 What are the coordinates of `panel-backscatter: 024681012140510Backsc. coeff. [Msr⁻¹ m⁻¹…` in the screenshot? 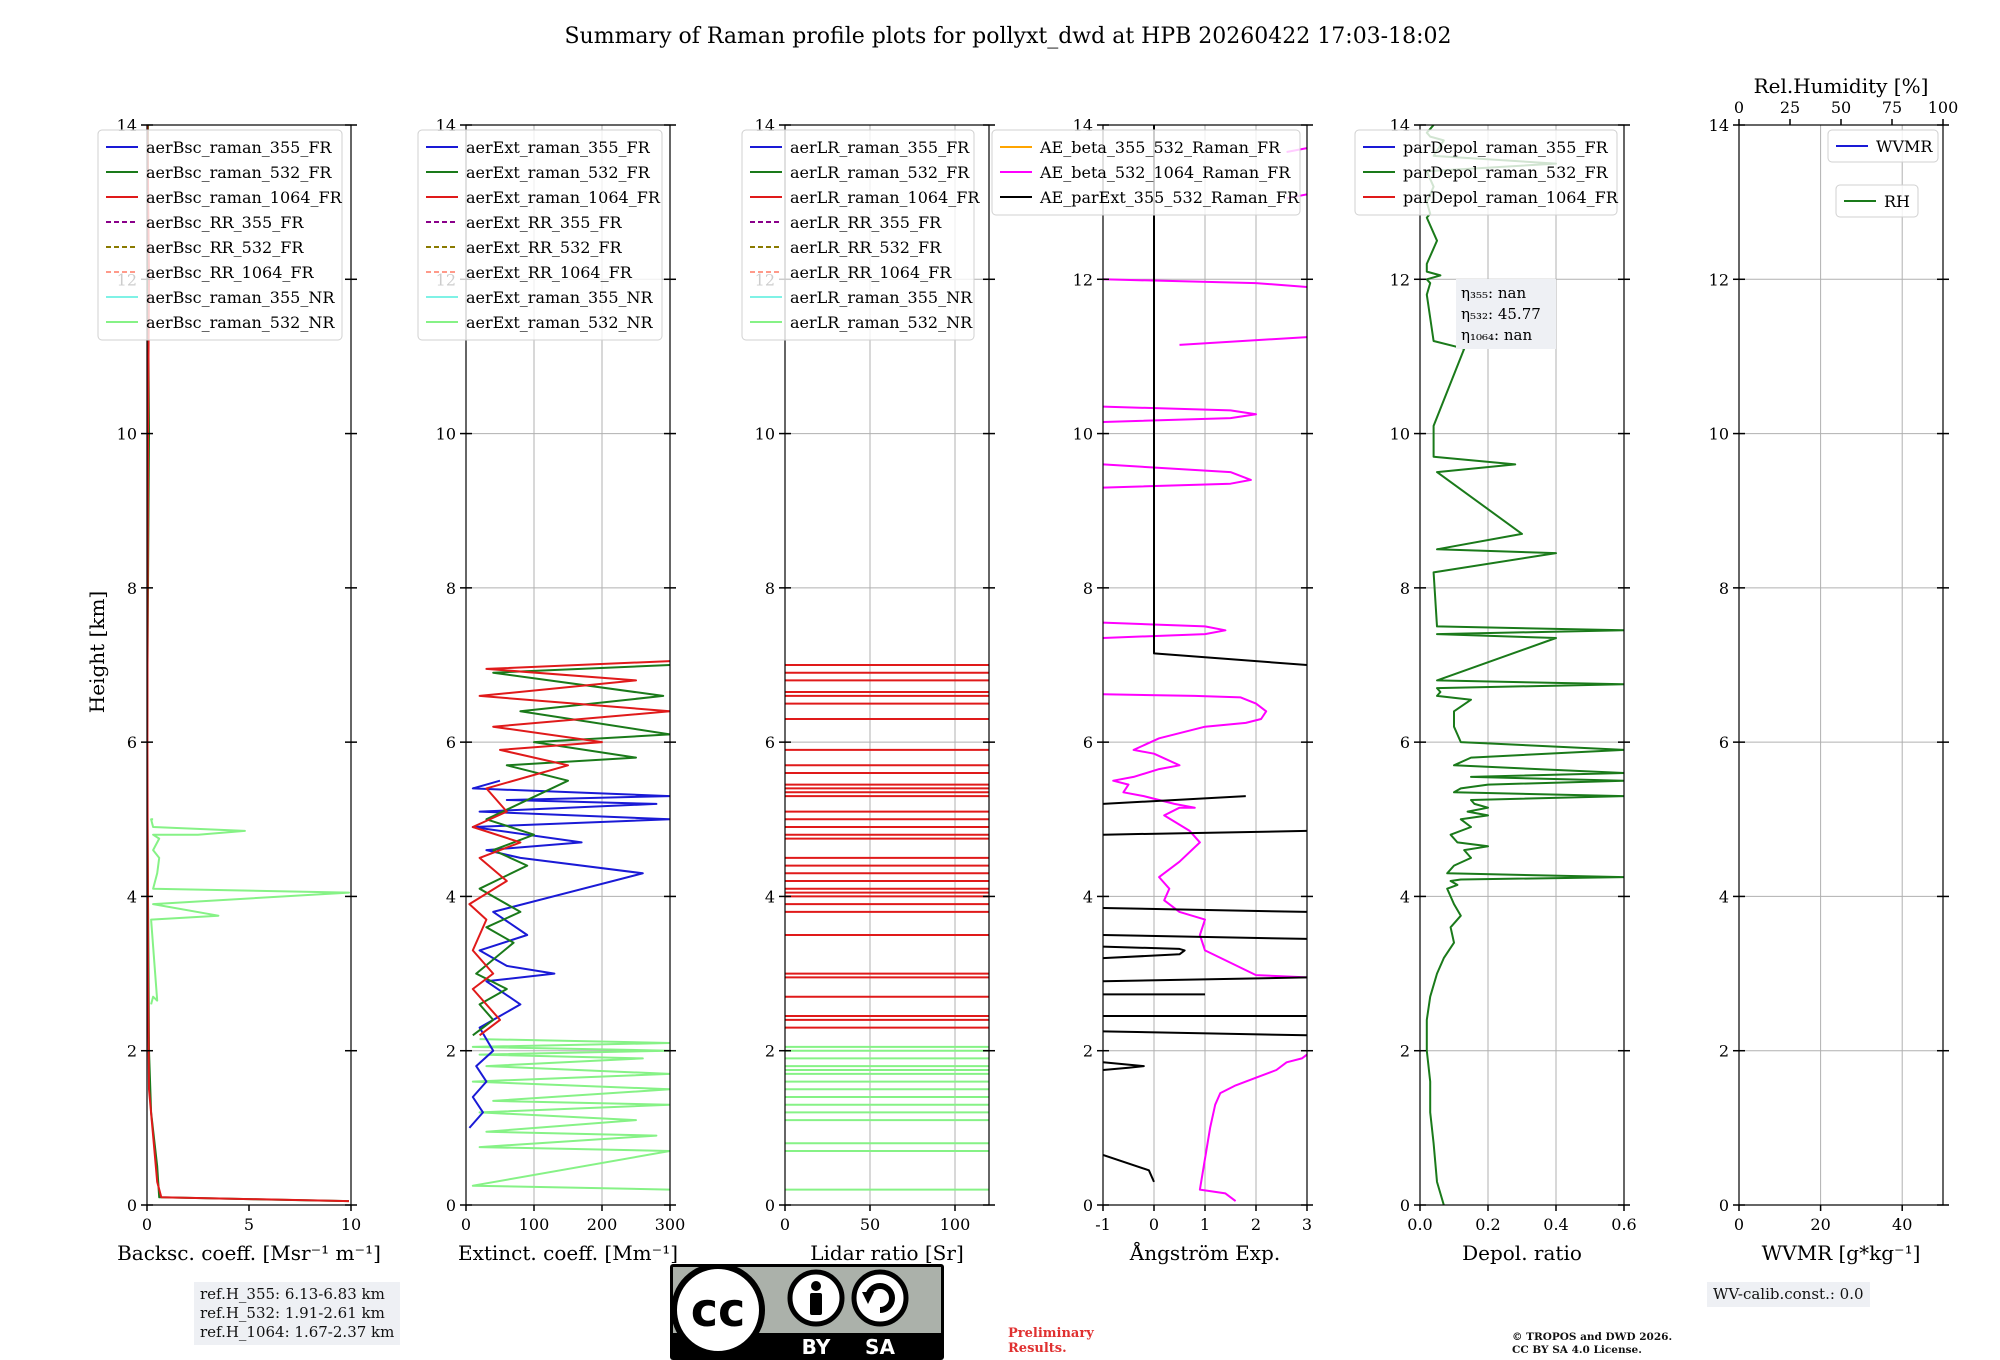 It's located at (239, 690).